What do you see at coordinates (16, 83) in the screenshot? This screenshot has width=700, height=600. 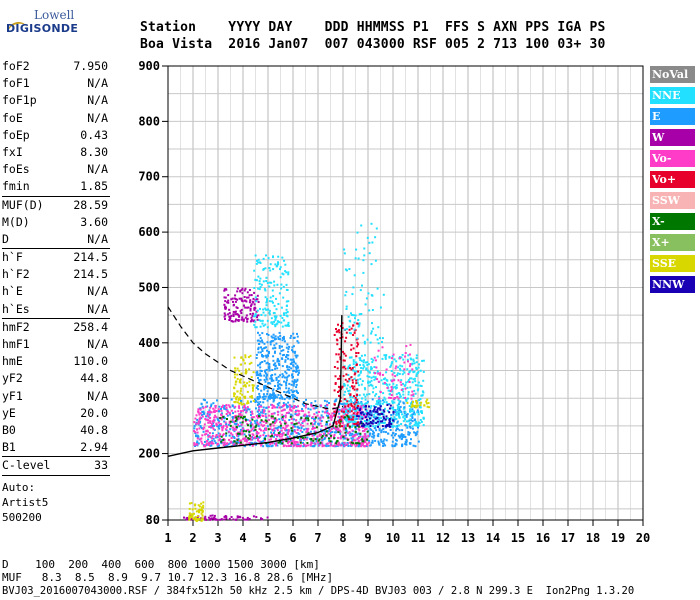 I see `param-name: foF1` at bounding box center [16, 83].